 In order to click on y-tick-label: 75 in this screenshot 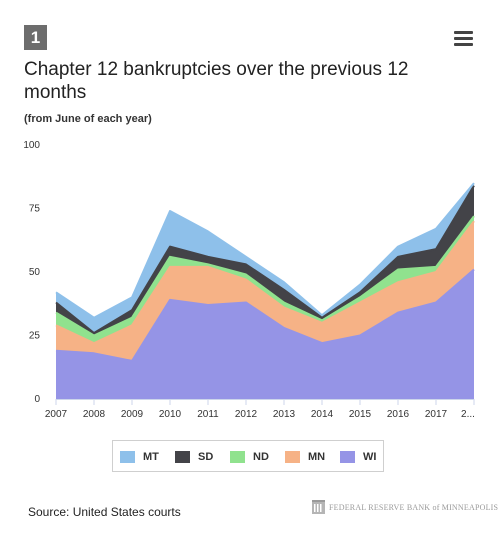, I will do `click(35, 209)`.